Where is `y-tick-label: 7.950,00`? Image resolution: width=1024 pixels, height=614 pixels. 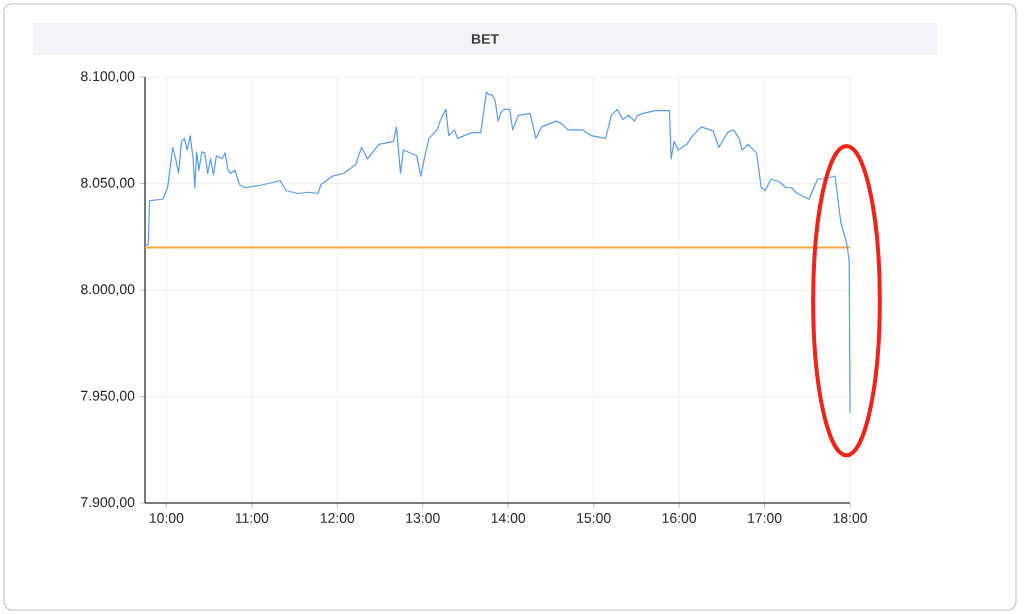
y-tick-label: 7.950,00 is located at coordinates (108, 396).